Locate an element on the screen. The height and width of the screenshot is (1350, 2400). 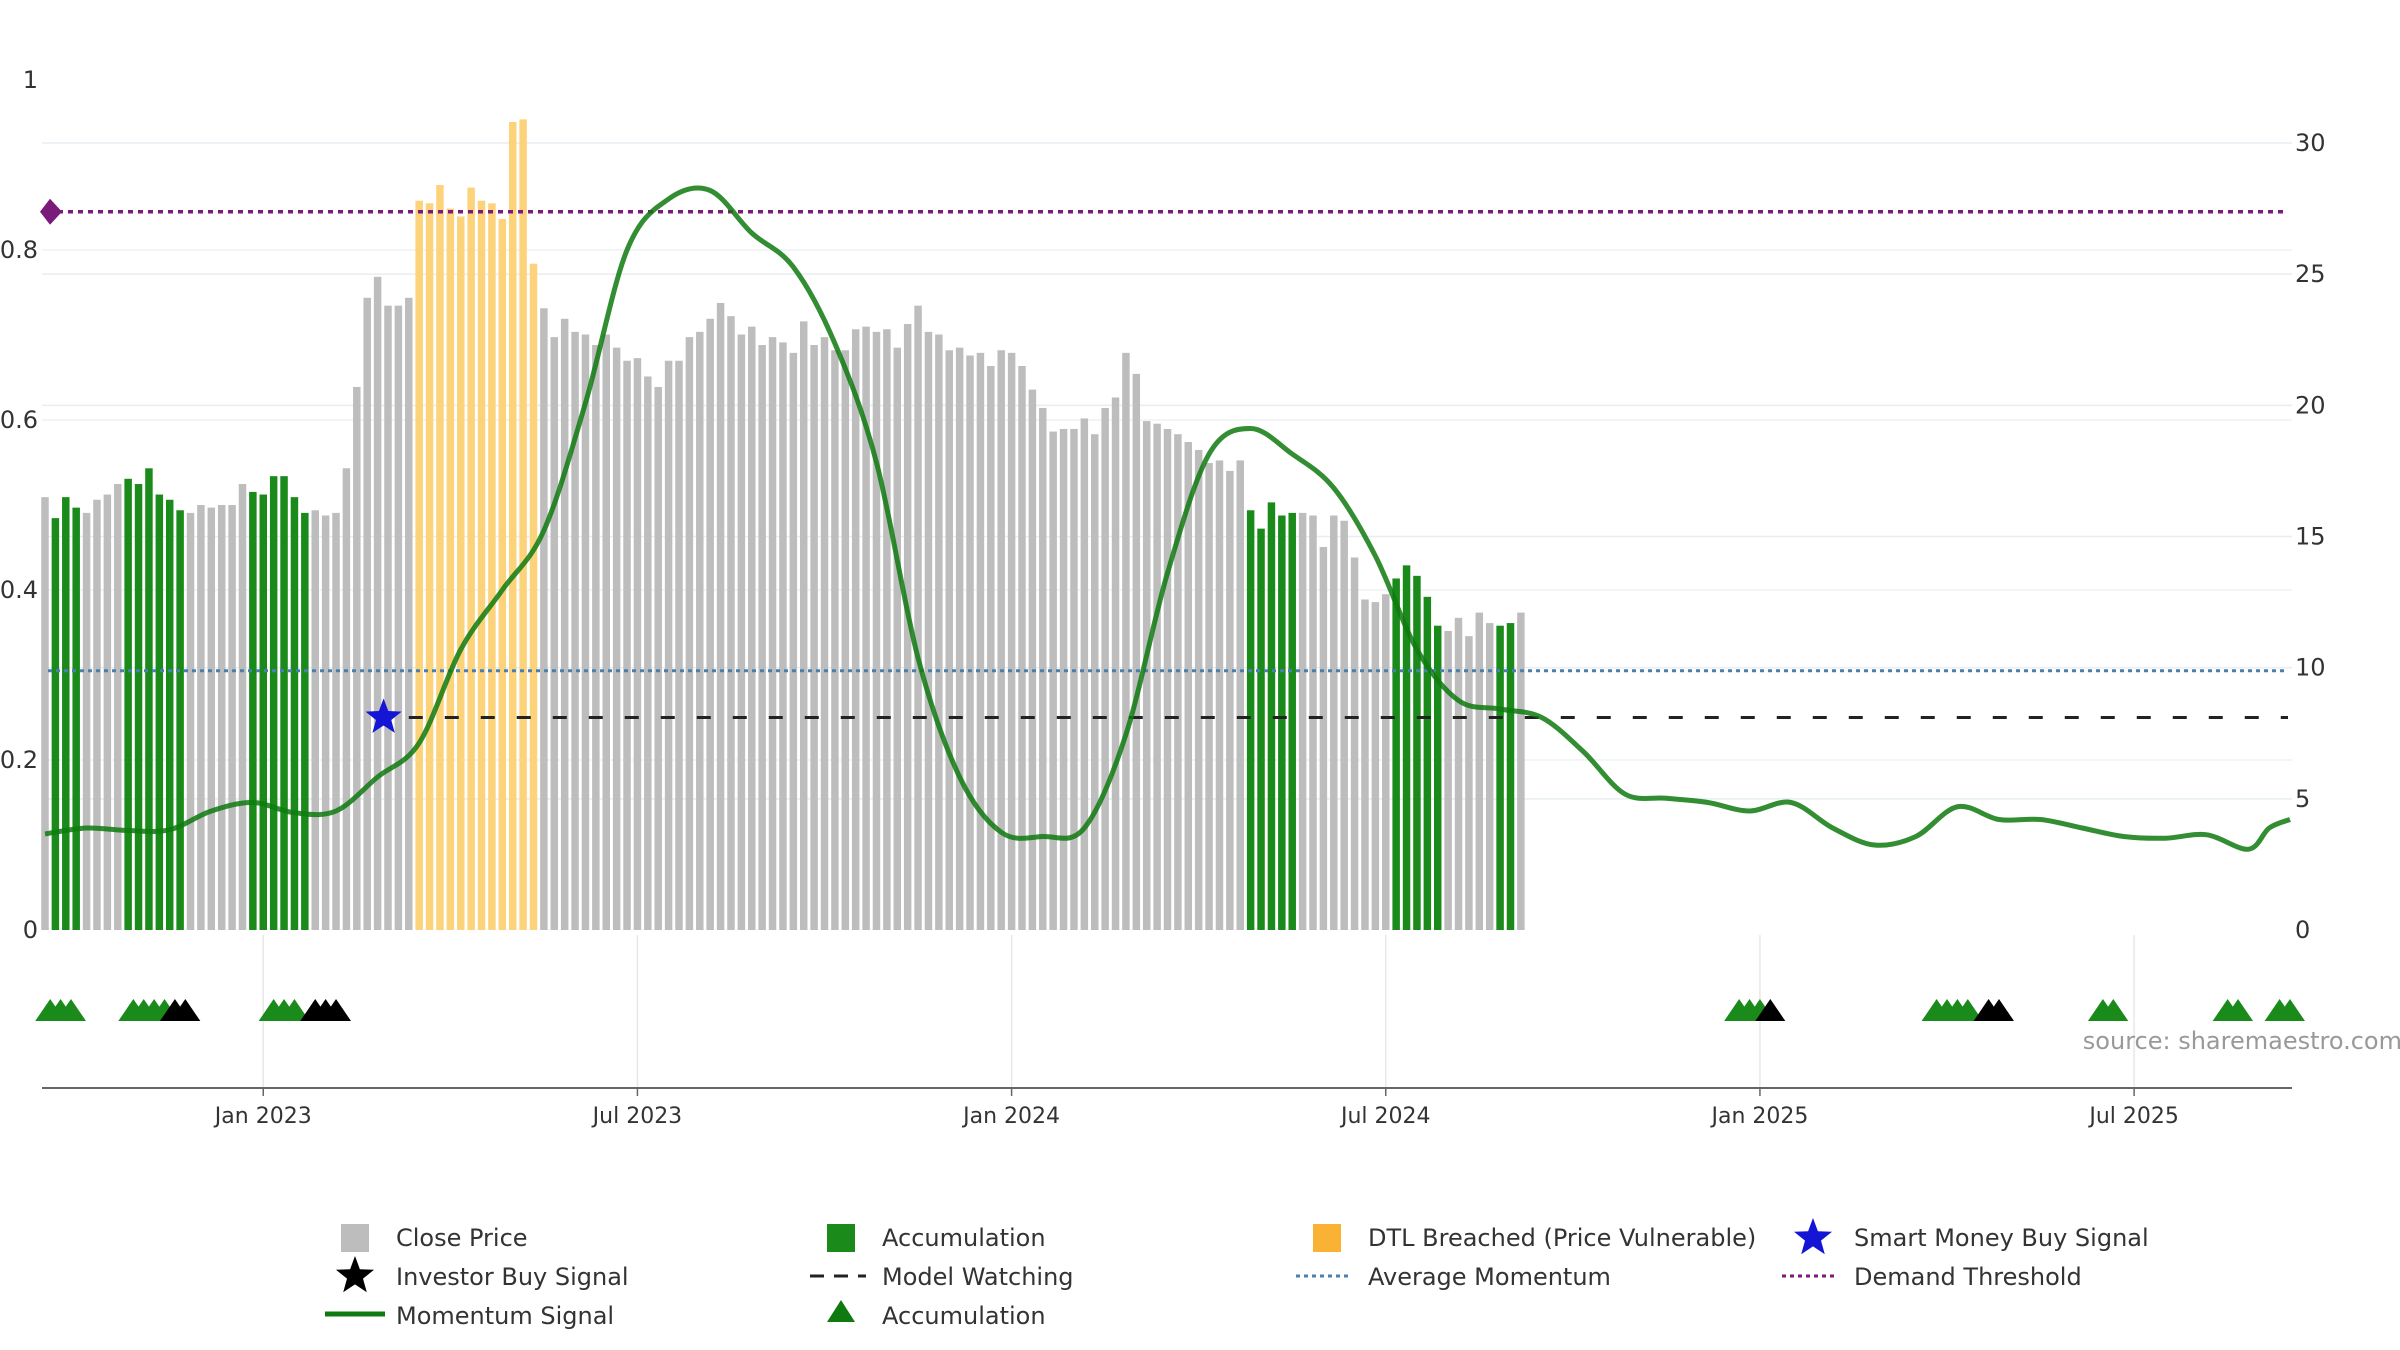
star-icon is located at coordinates (355, 1274).